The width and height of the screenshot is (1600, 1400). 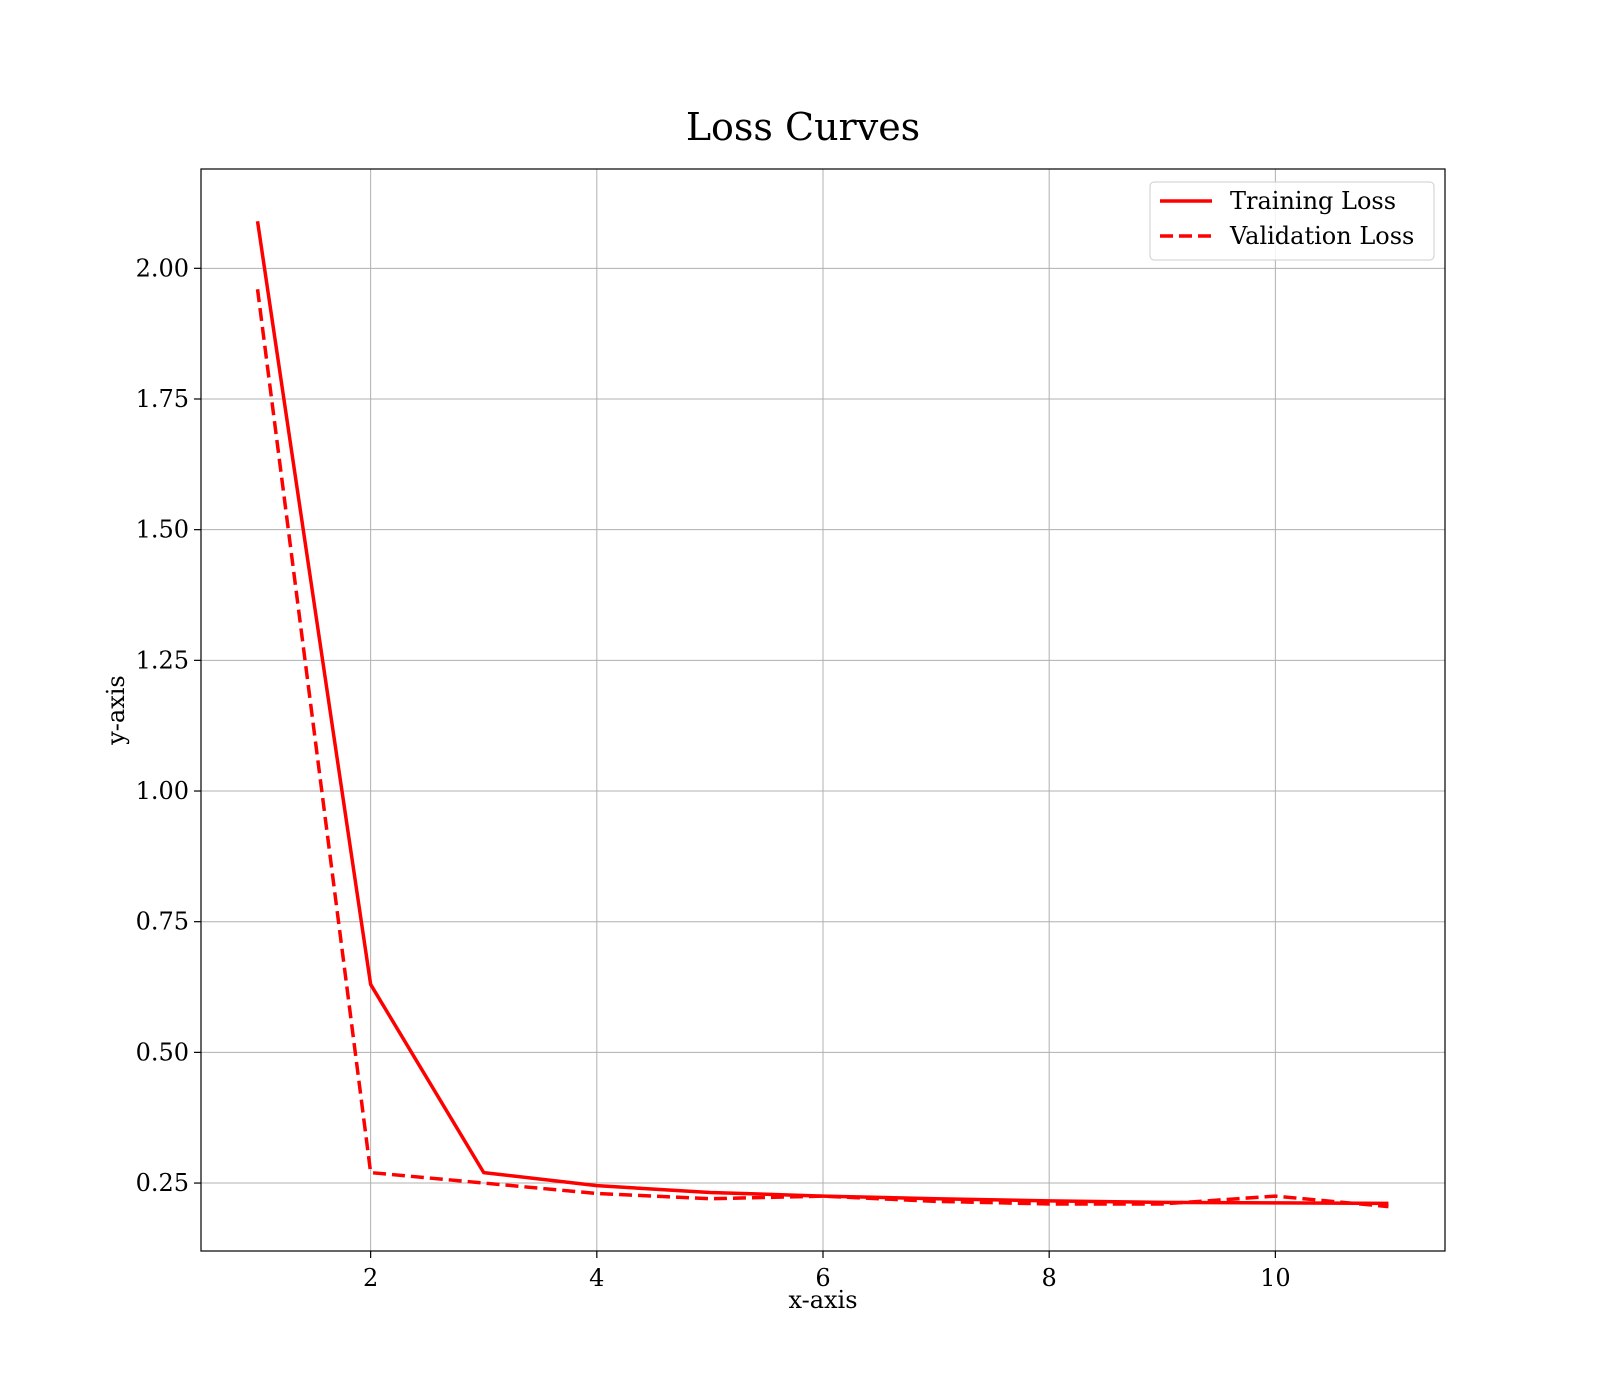 What do you see at coordinates (116, 710) in the screenshot?
I see `y-axis-label: y-axis` at bounding box center [116, 710].